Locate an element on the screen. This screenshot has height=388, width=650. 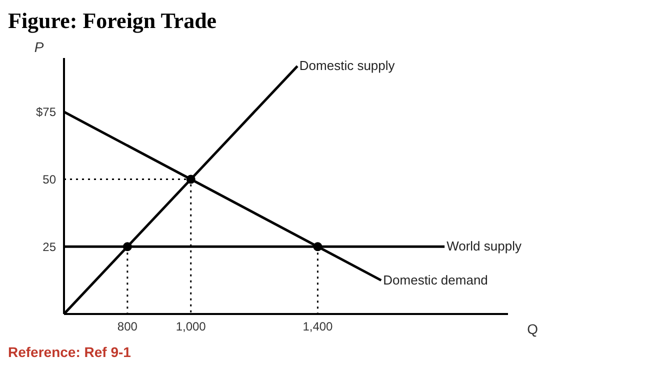
text: Reference: Ref 9-1 is located at coordinates (70, 352).